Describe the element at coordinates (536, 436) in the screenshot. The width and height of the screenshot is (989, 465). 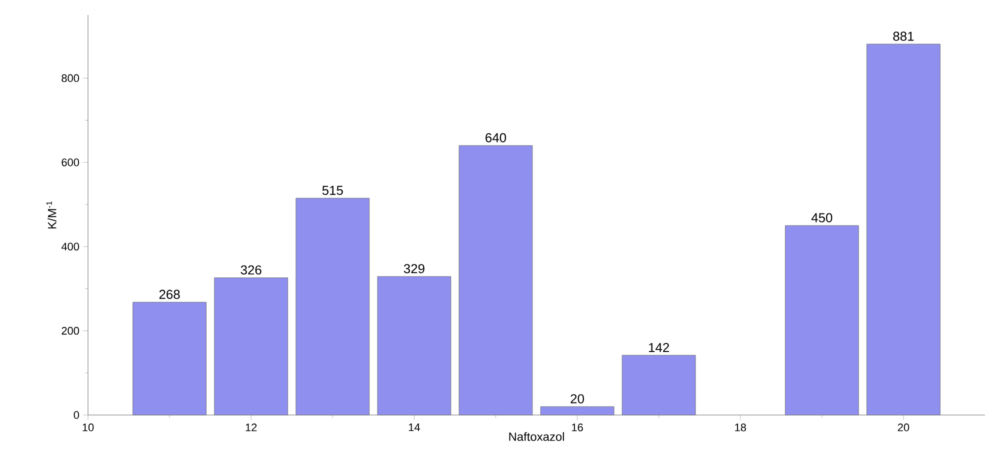
I see `x-axis-title: Naftoxazol` at that location.